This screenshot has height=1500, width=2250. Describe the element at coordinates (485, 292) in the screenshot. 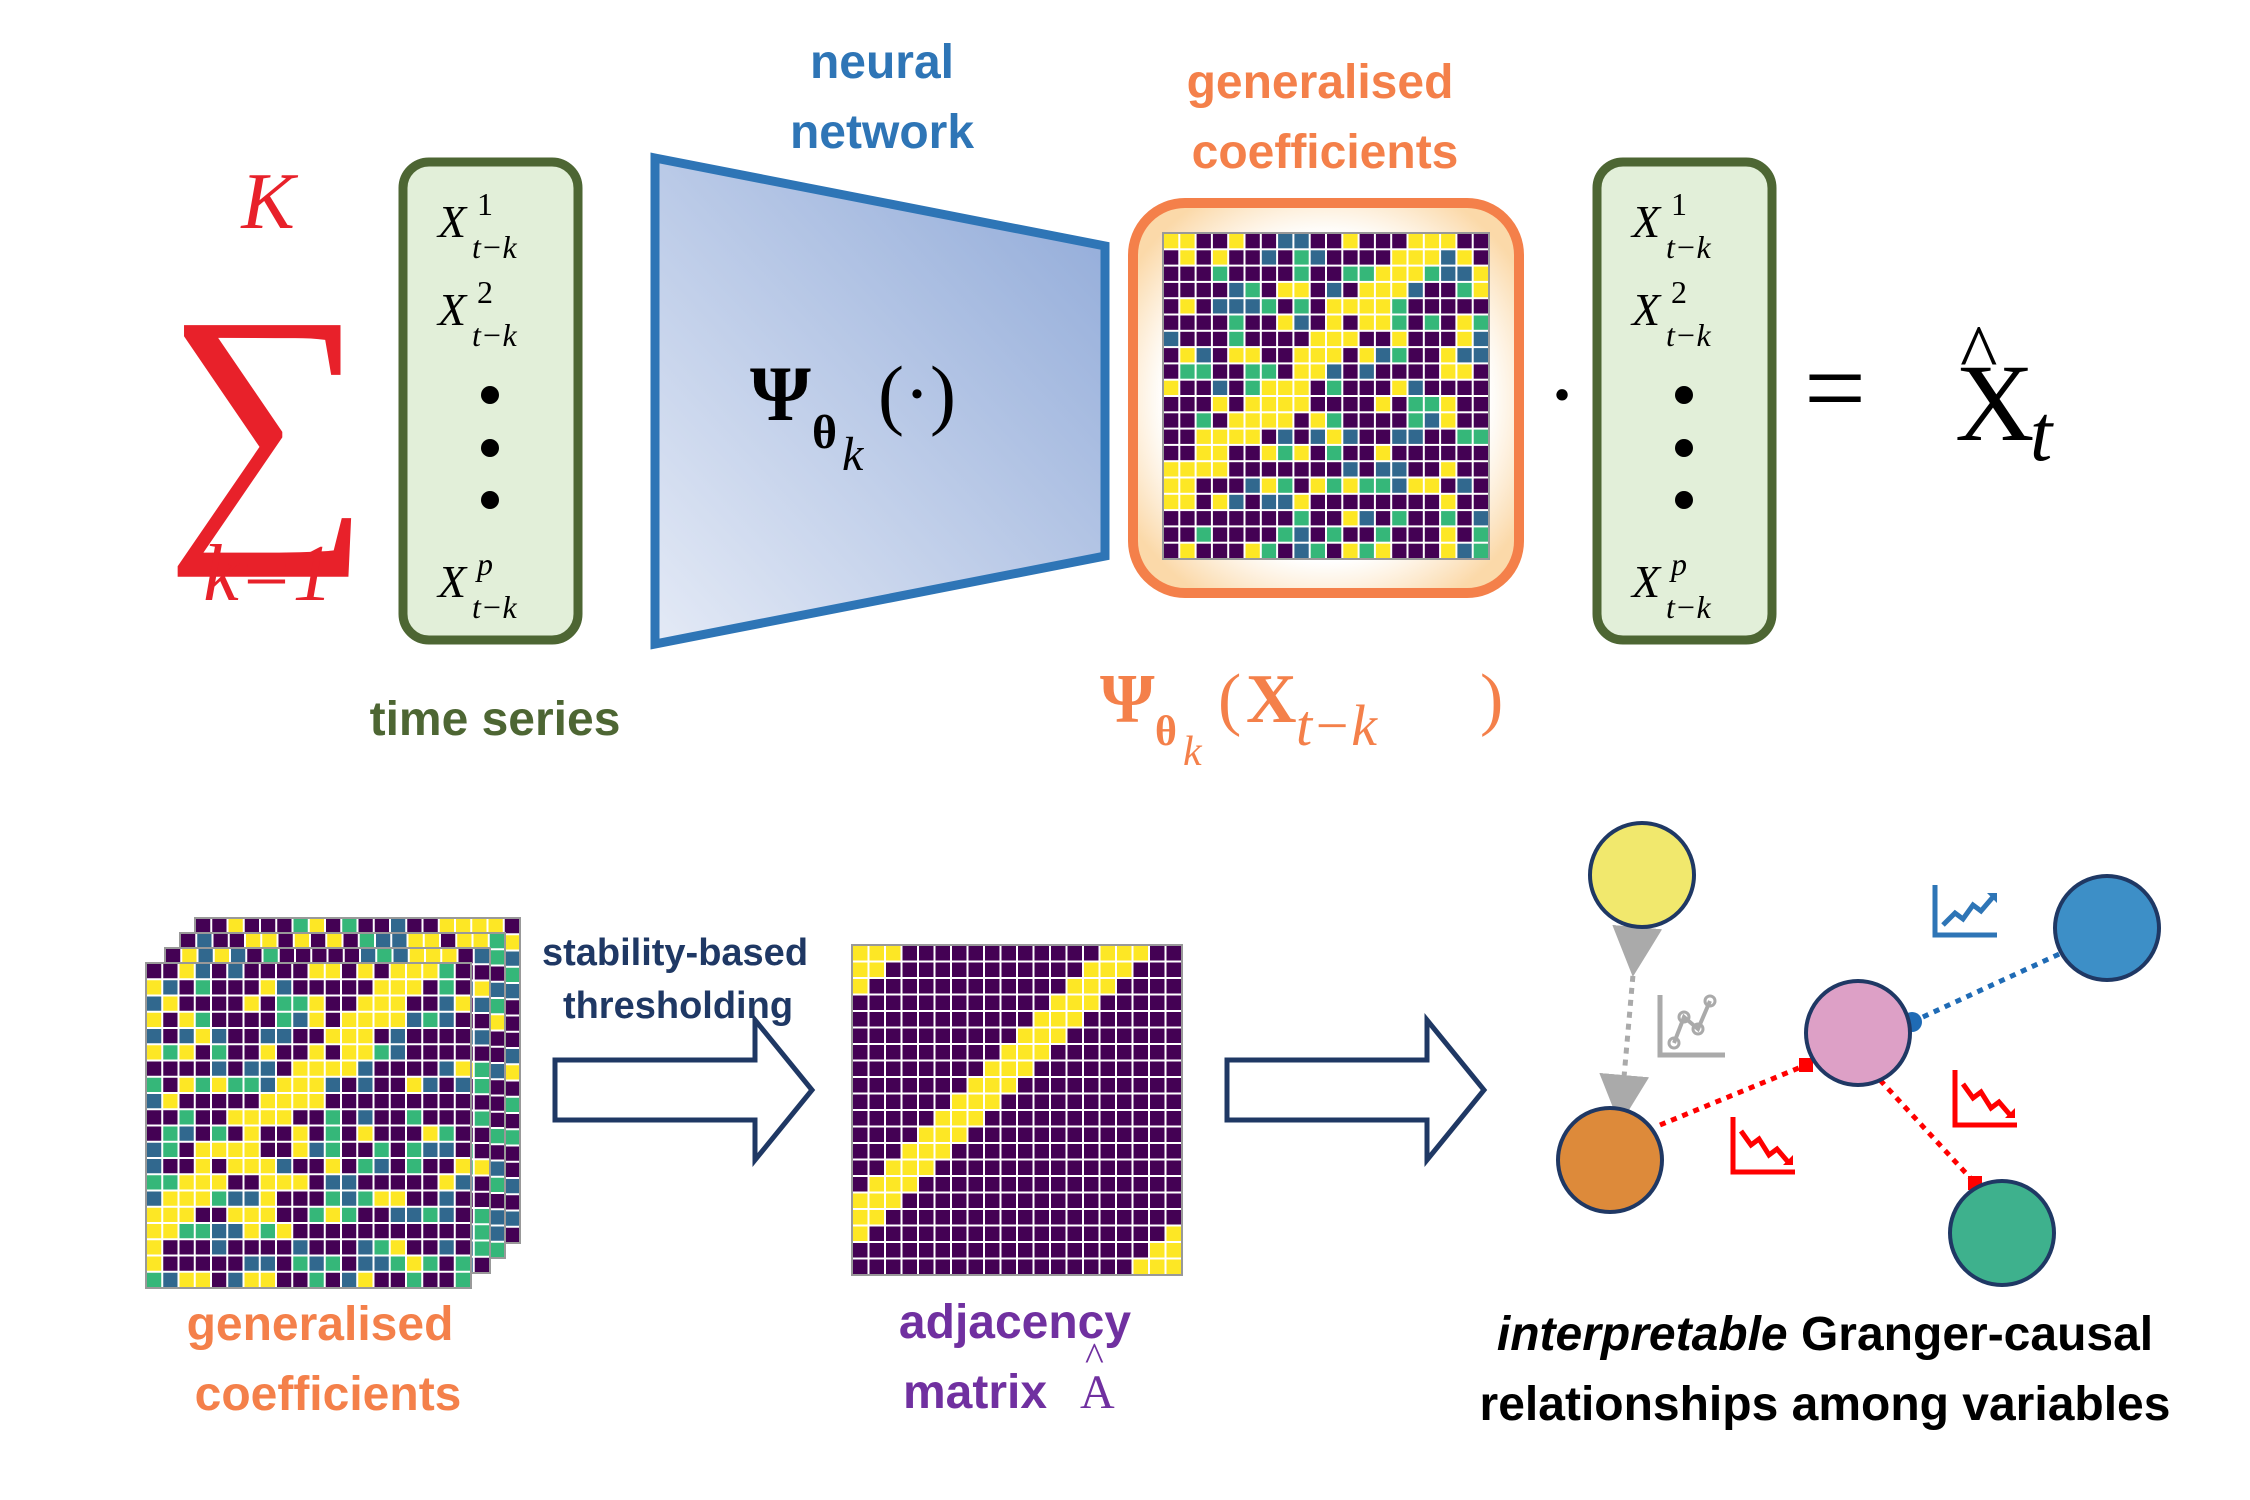

I see `svg-text: 2` at that location.